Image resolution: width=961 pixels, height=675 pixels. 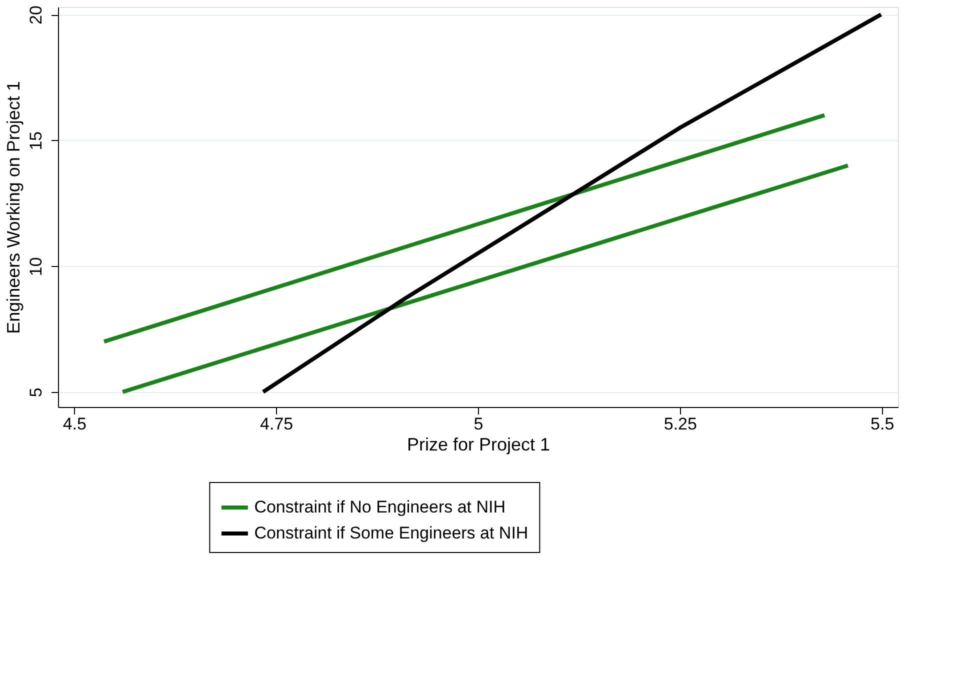 What do you see at coordinates (36, 266) in the screenshot?
I see `y-tick-label: 10` at bounding box center [36, 266].